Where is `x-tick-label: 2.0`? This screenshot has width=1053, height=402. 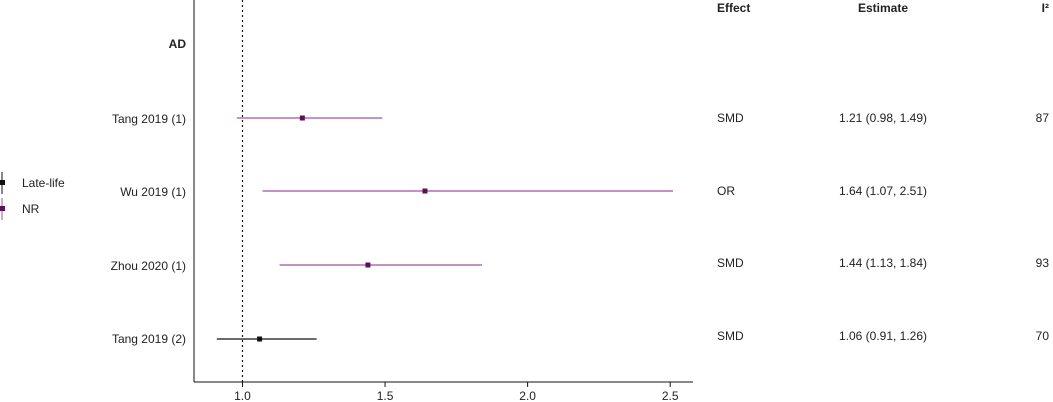
x-tick-label: 2.0 is located at coordinates (527, 395).